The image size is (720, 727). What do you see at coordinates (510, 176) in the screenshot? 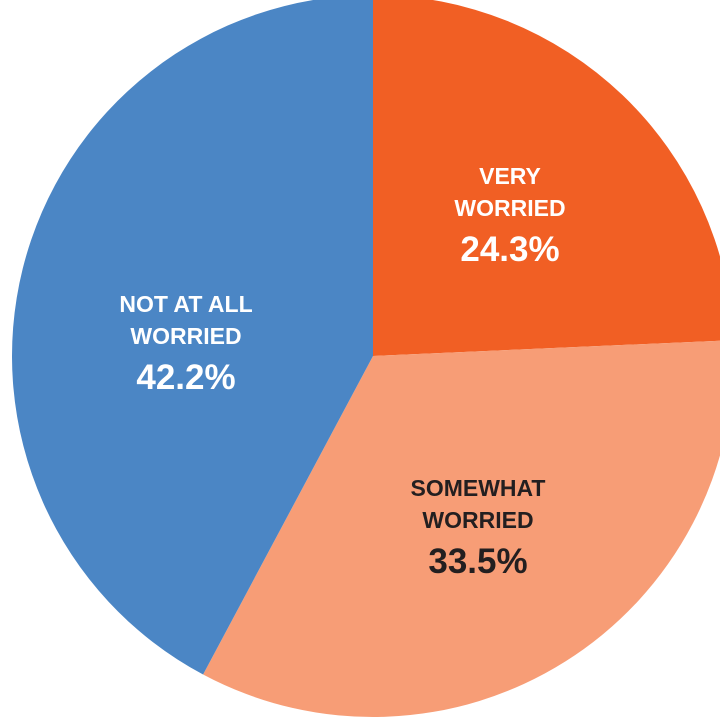
I see `slice-category-label: VERY` at bounding box center [510, 176].